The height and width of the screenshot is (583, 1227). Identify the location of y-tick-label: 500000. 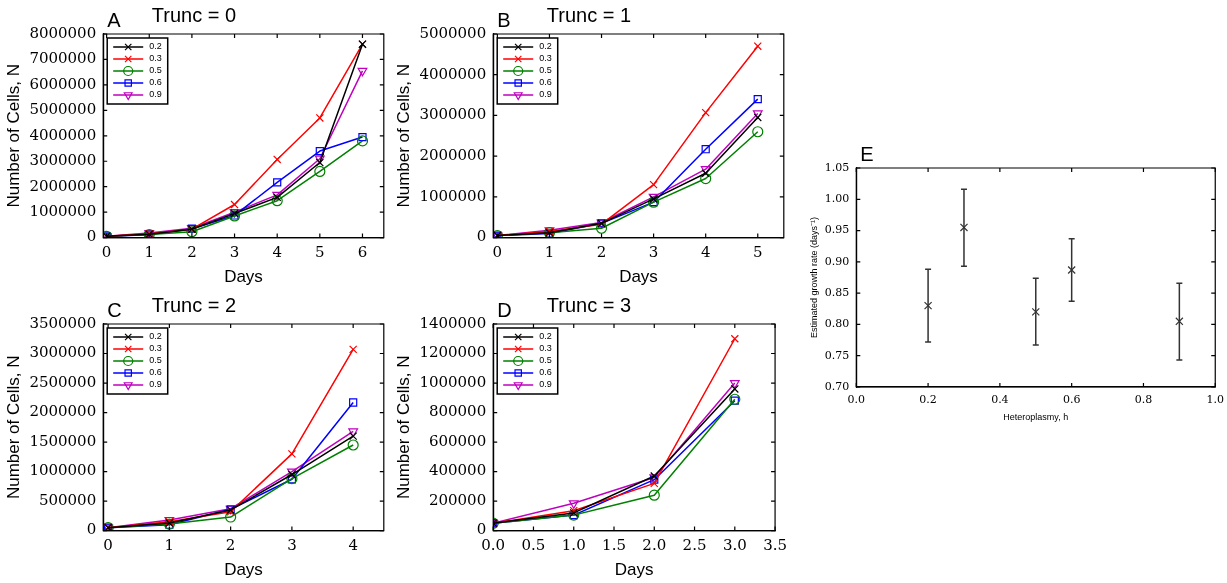
(67, 499).